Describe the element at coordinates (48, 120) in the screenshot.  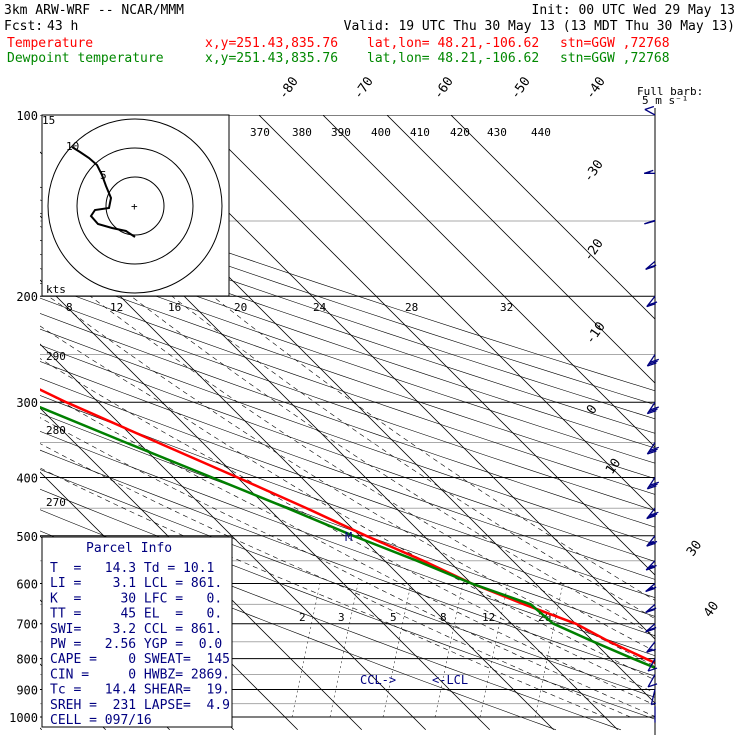
I see `hodograph-ring-label-15: 15` at that location.